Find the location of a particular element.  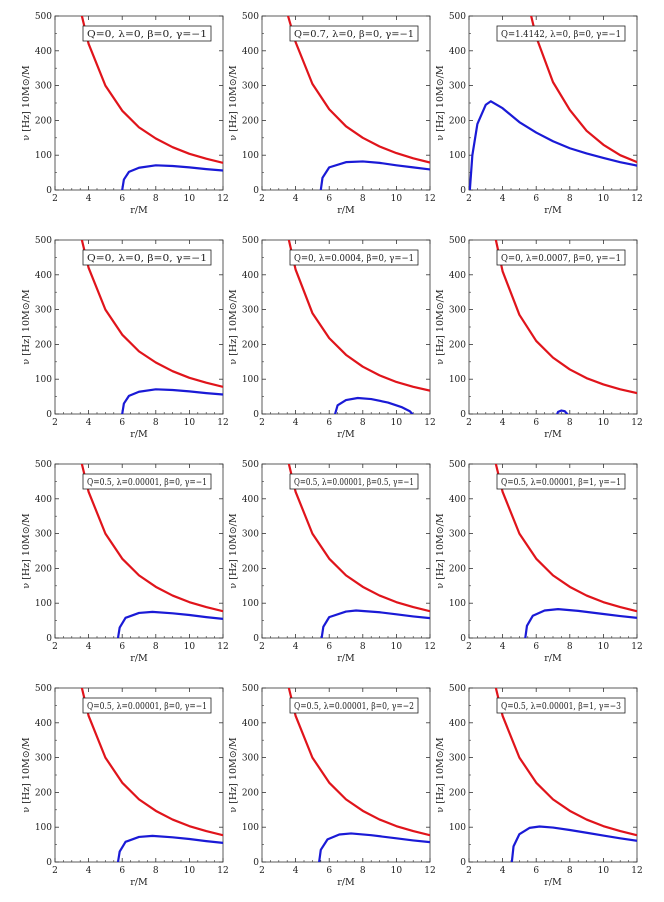

annotation-text: Q=1.4142, λ=0, β=0, γ=−1 is located at coordinates (561, 34).